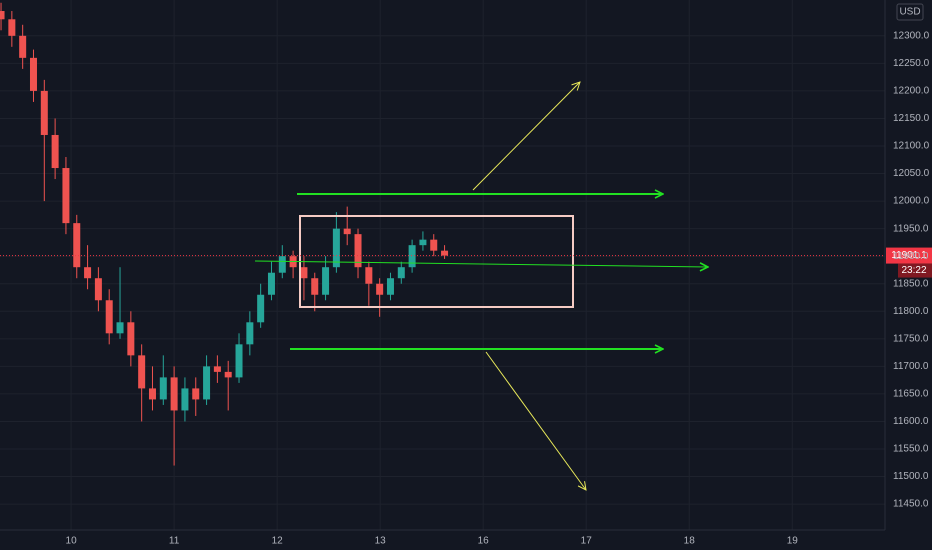 This screenshot has height=550, width=932. Describe the element at coordinates (911, 283) in the screenshot. I see `y-tick-label: 11850.0` at that location.